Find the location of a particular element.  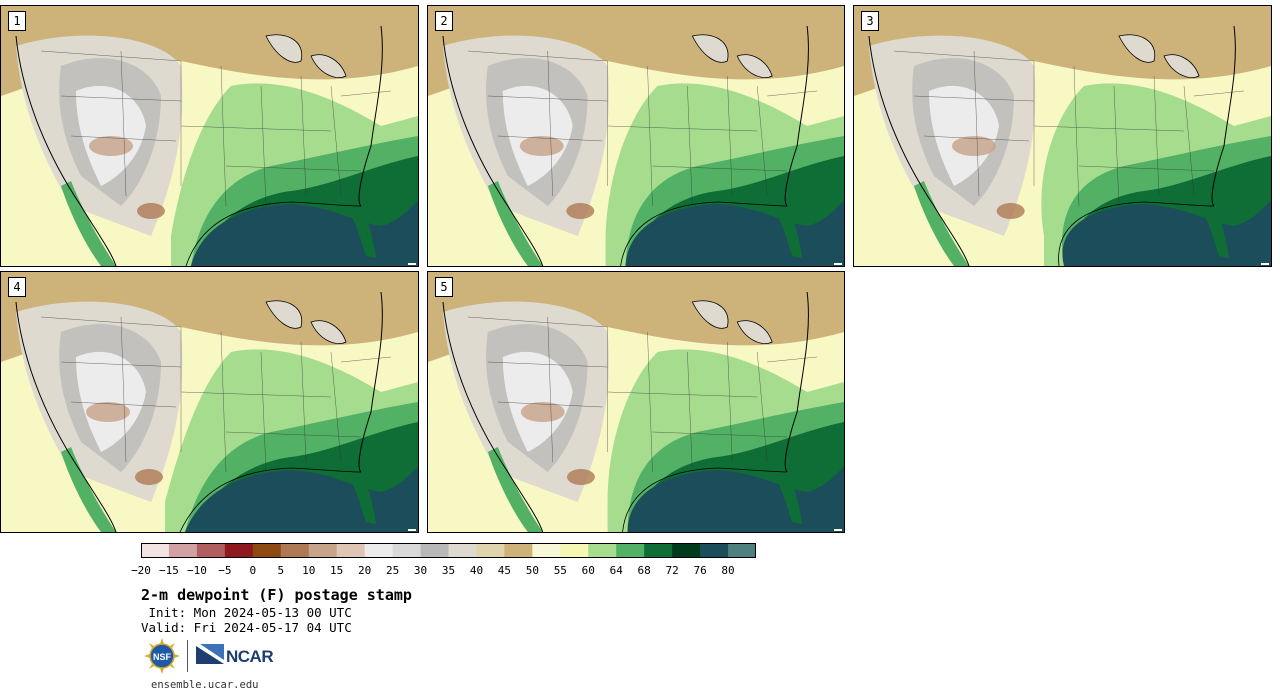

ensemble-member-panel-5: 5 is located at coordinates (636, 402).